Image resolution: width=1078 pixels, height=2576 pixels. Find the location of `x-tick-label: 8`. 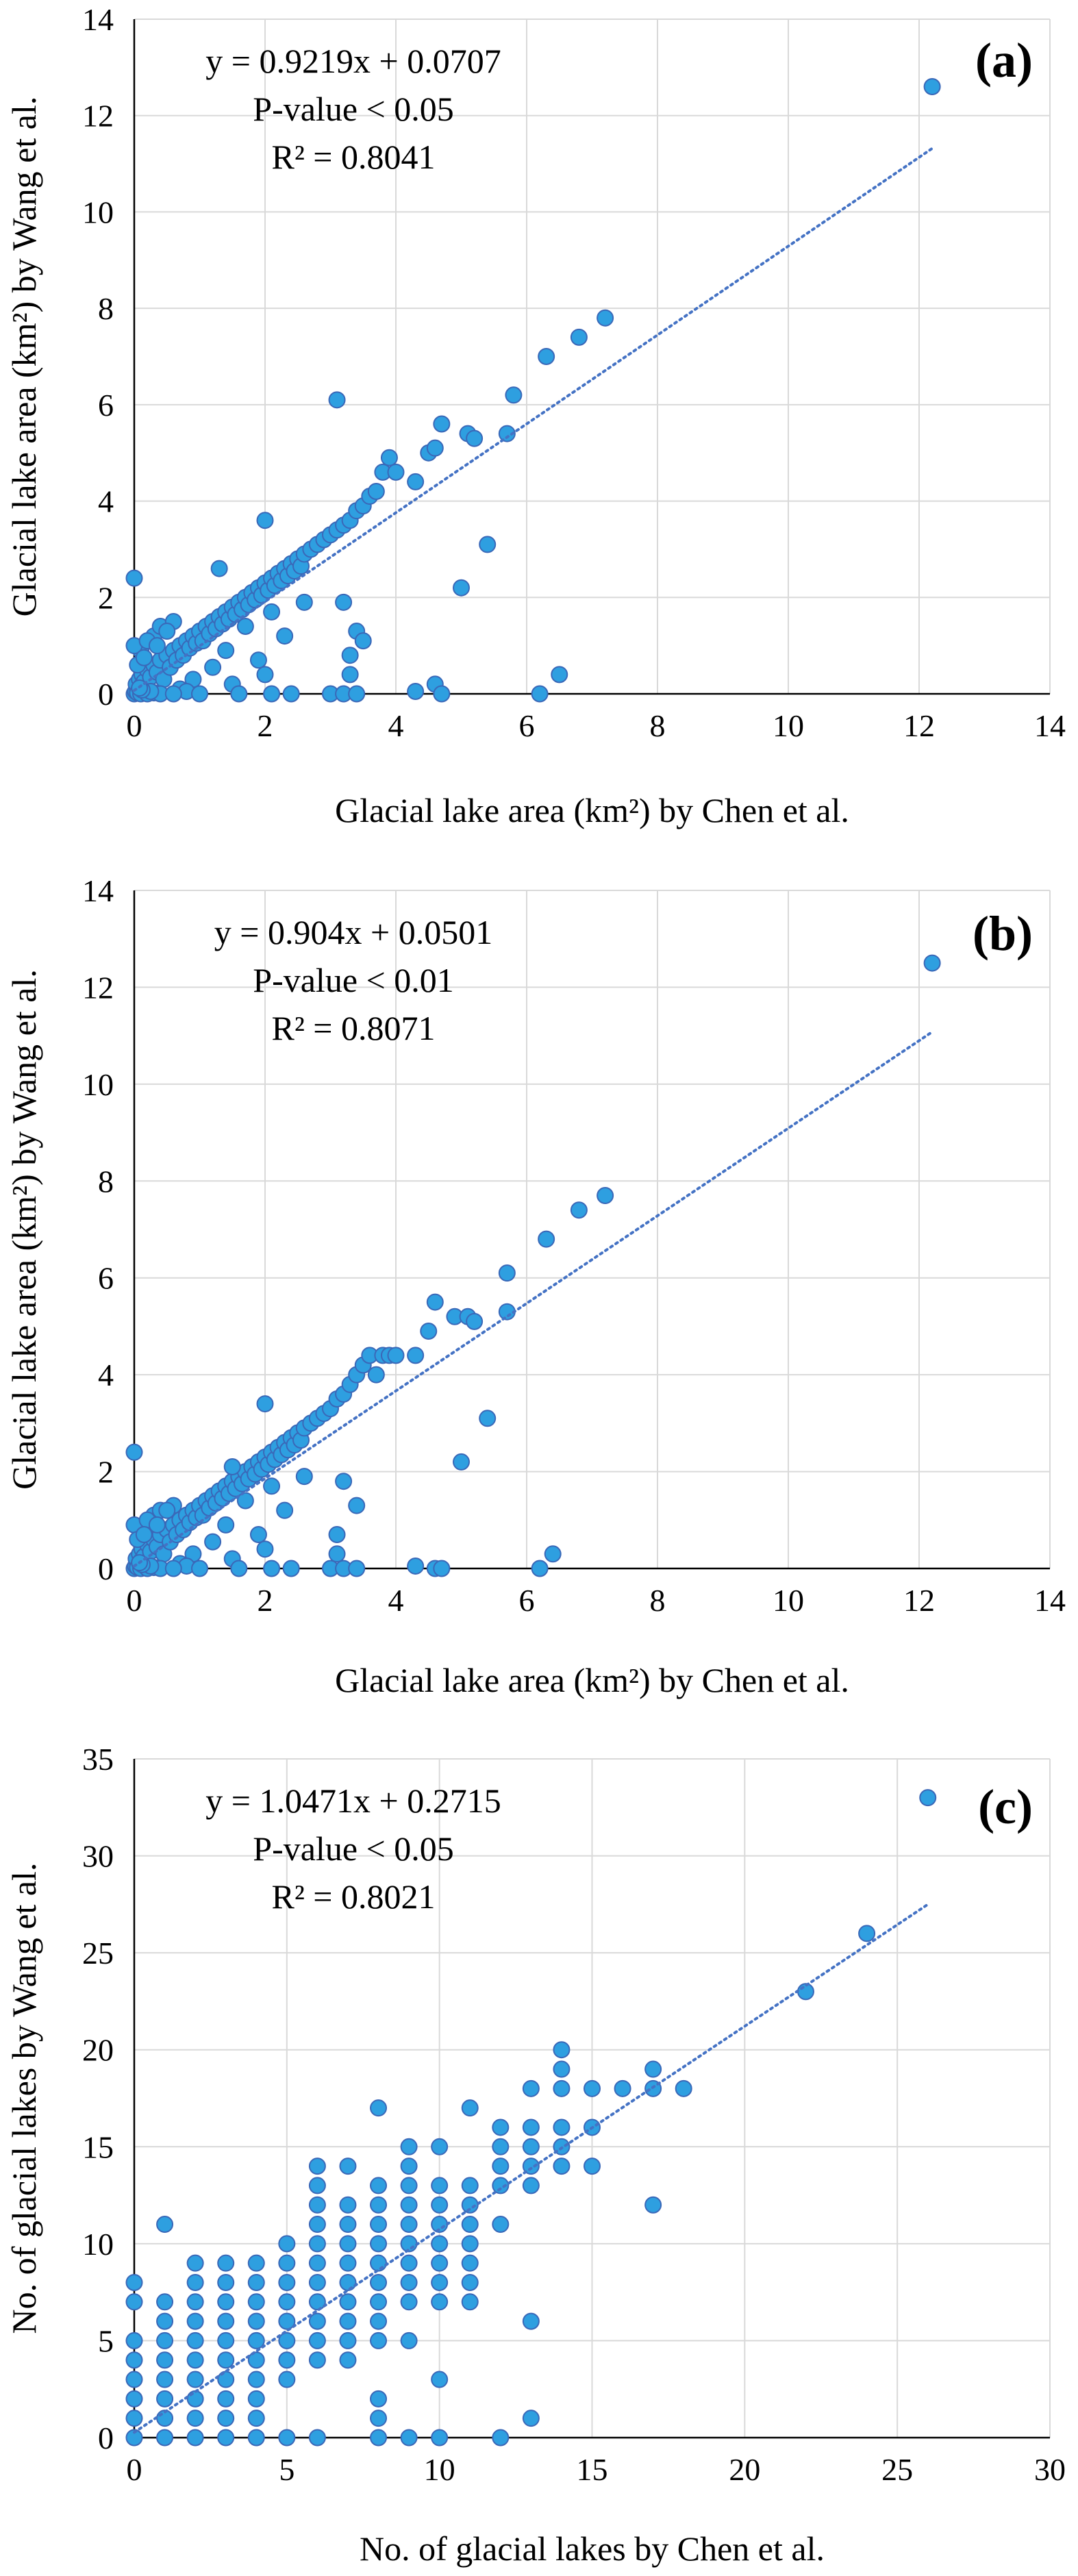

x-tick-label: 8 is located at coordinates (658, 725).